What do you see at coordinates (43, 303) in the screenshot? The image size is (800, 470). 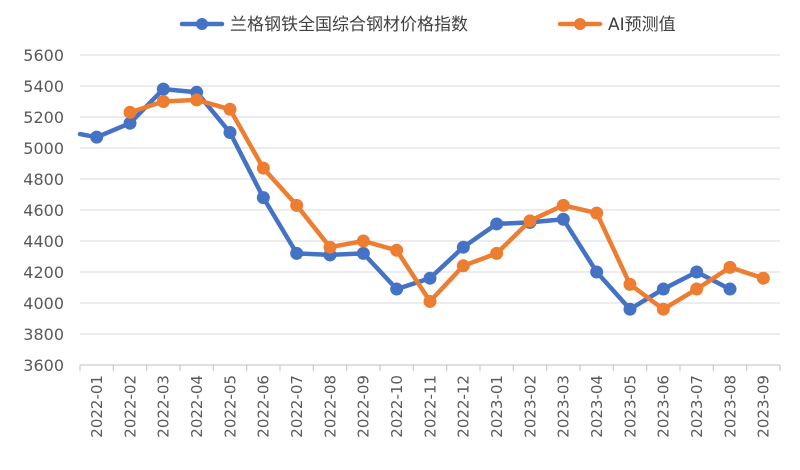 I see `y-tick-label: 4000` at bounding box center [43, 303].